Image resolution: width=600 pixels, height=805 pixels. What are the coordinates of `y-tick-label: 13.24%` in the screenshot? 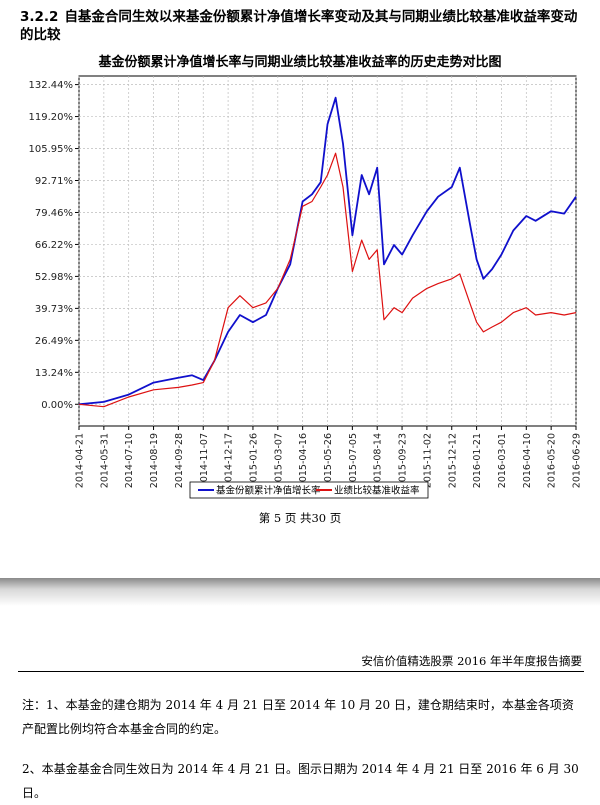 It's located at (54, 373).